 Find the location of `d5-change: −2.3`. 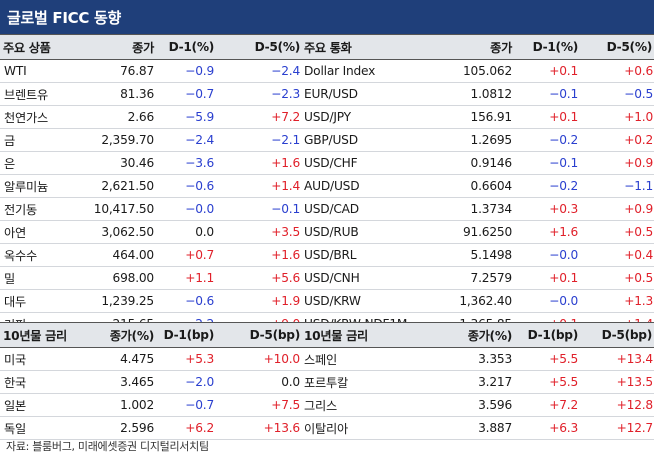

d5-change: −2.3 is located at coordinates (257, 94).